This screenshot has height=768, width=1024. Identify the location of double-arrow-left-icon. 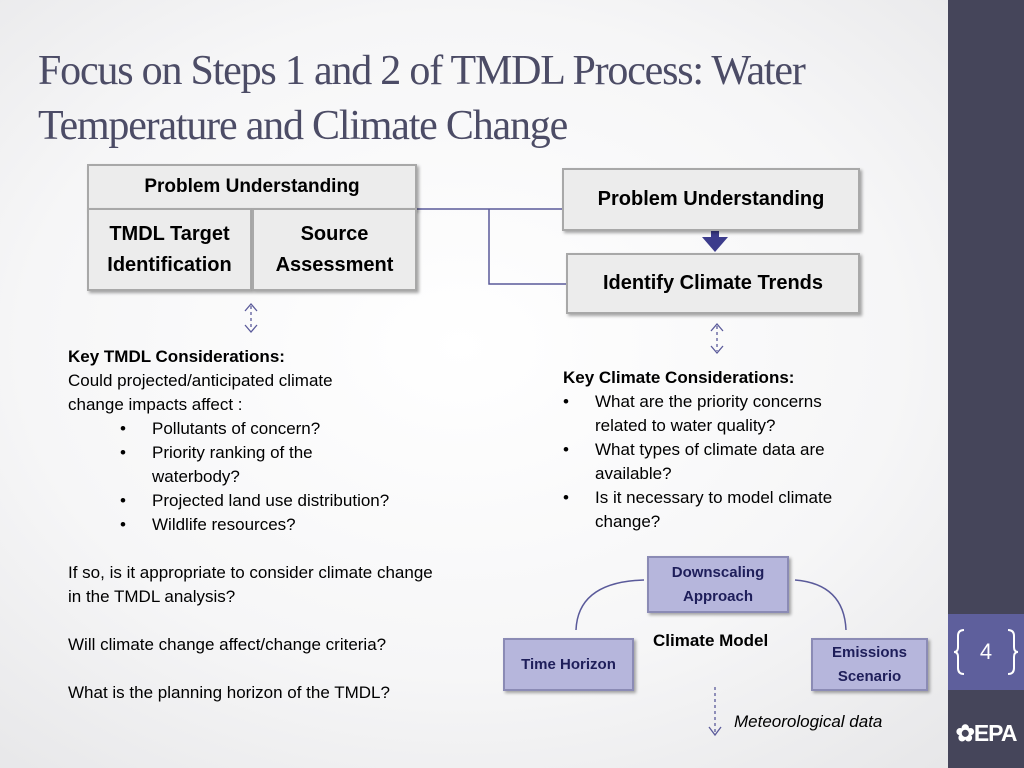
(251, 318).